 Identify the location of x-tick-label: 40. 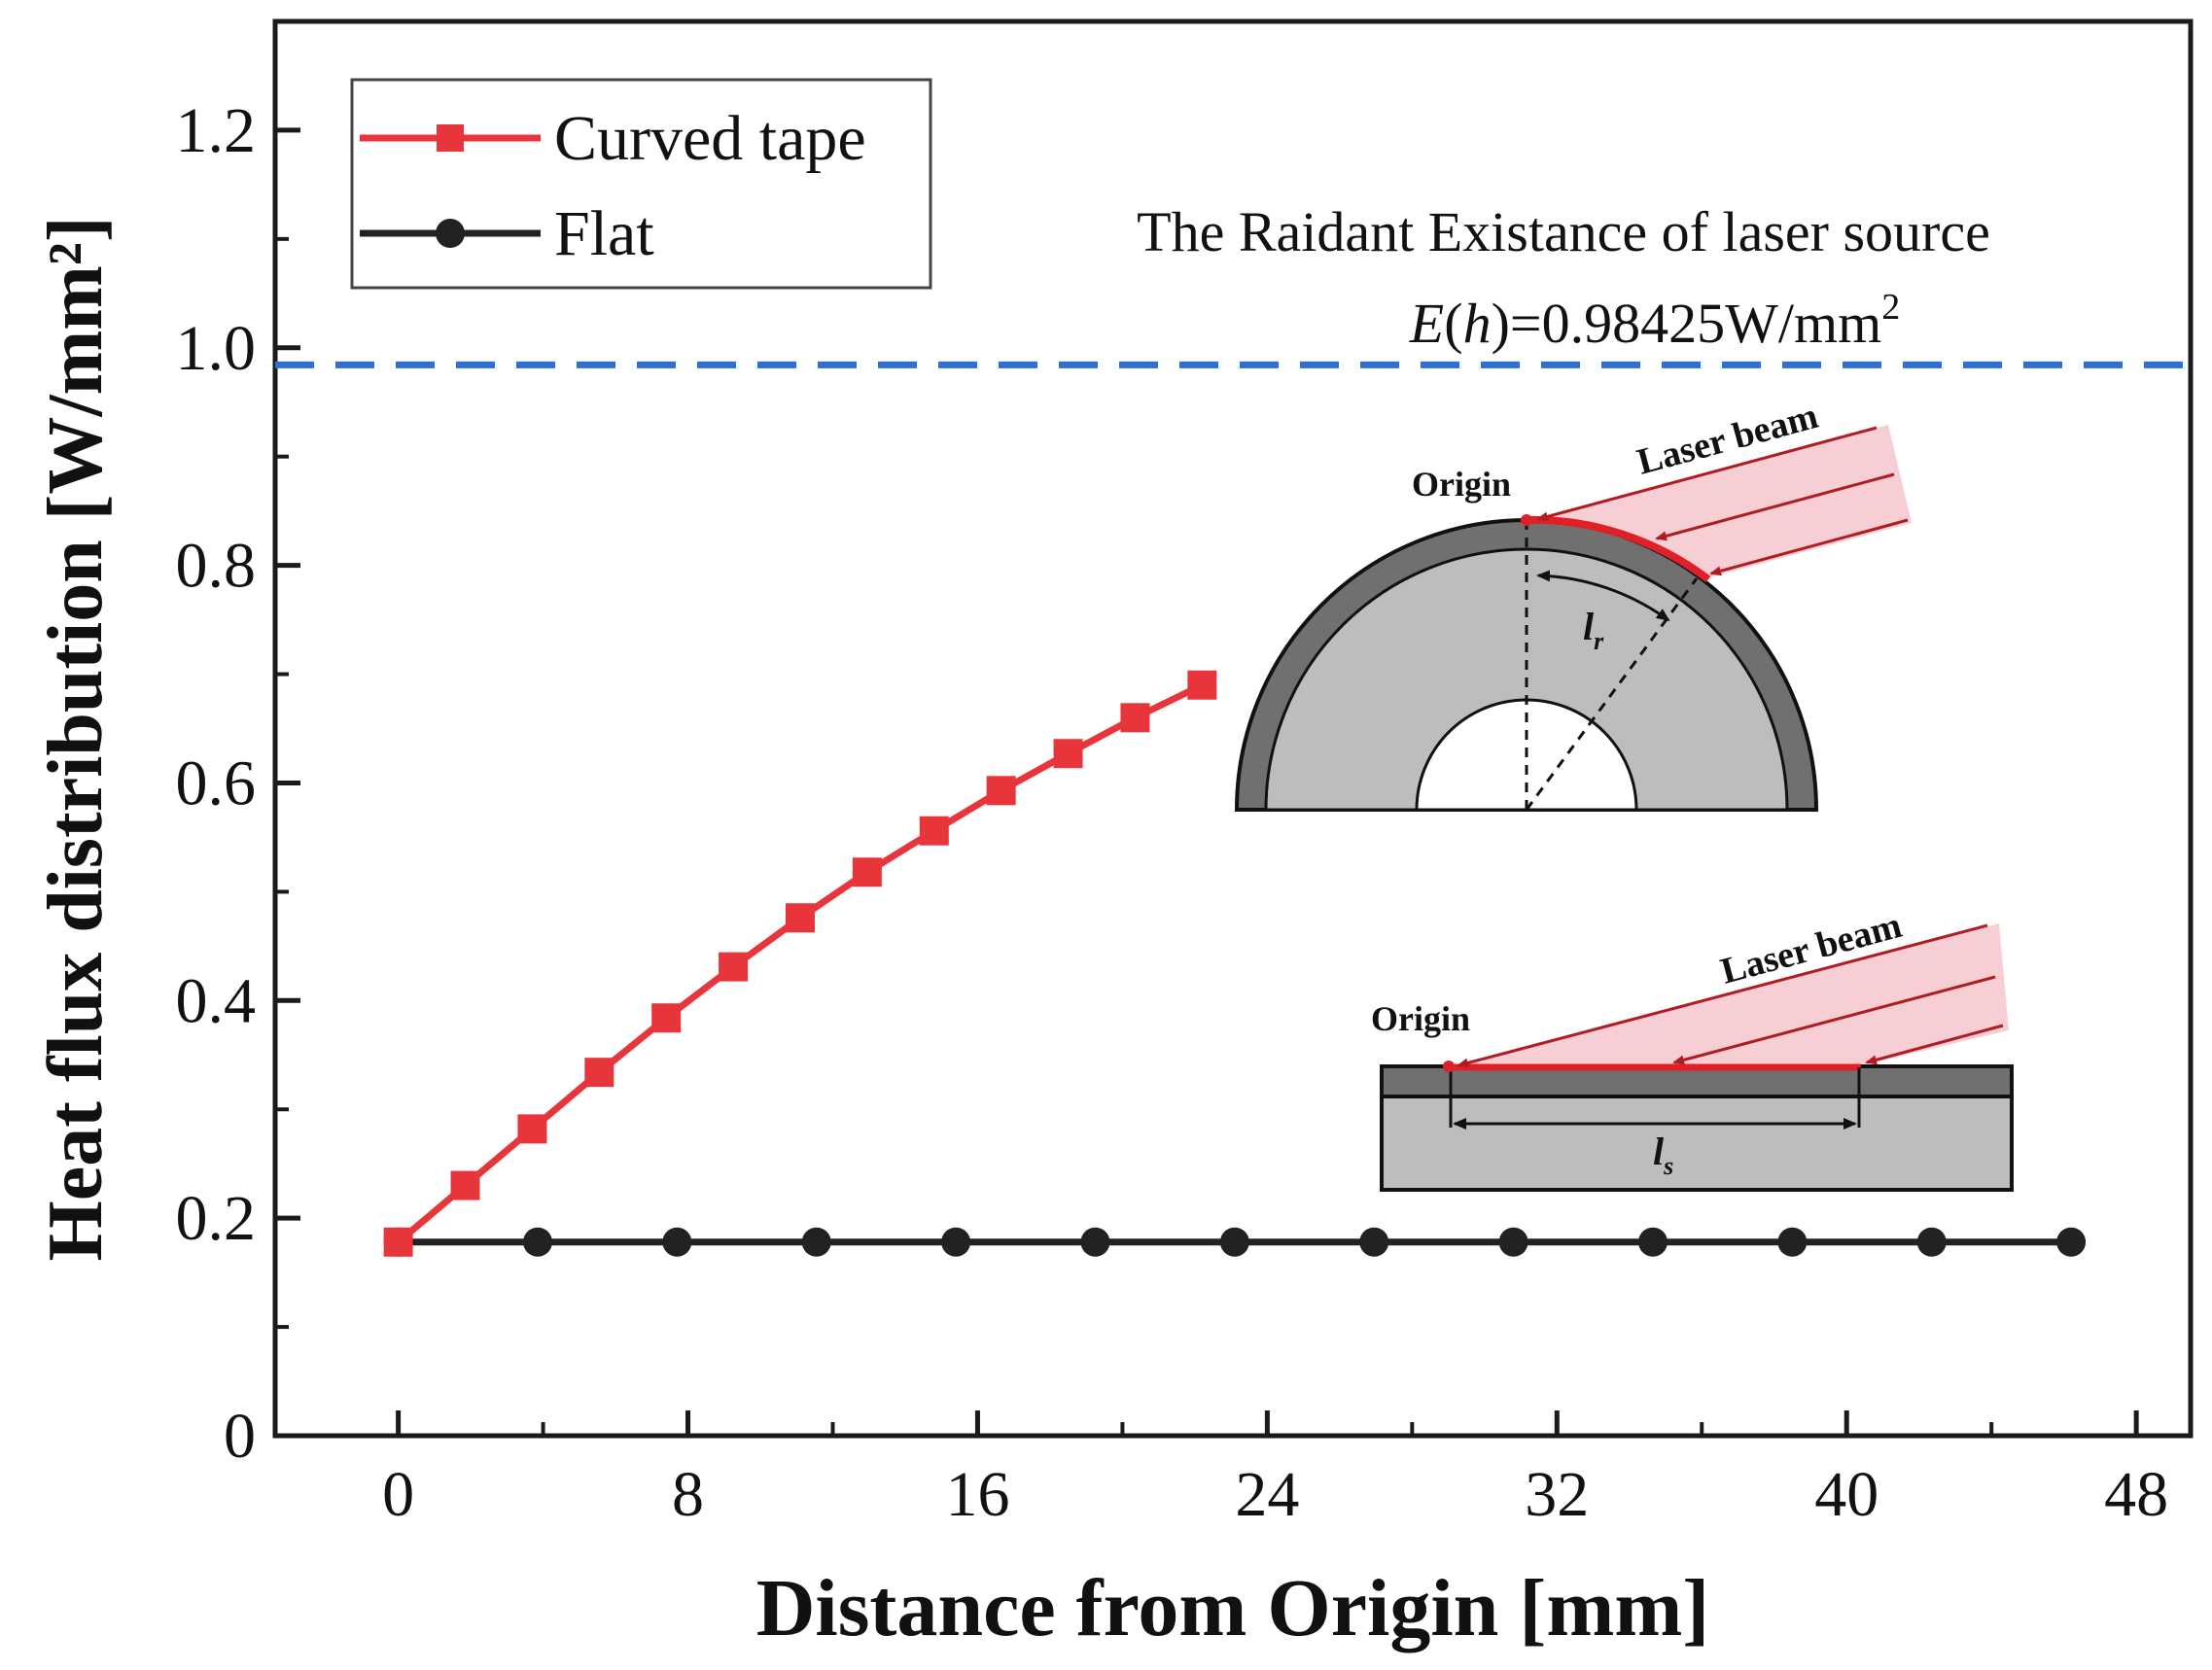
(1846, 1495).